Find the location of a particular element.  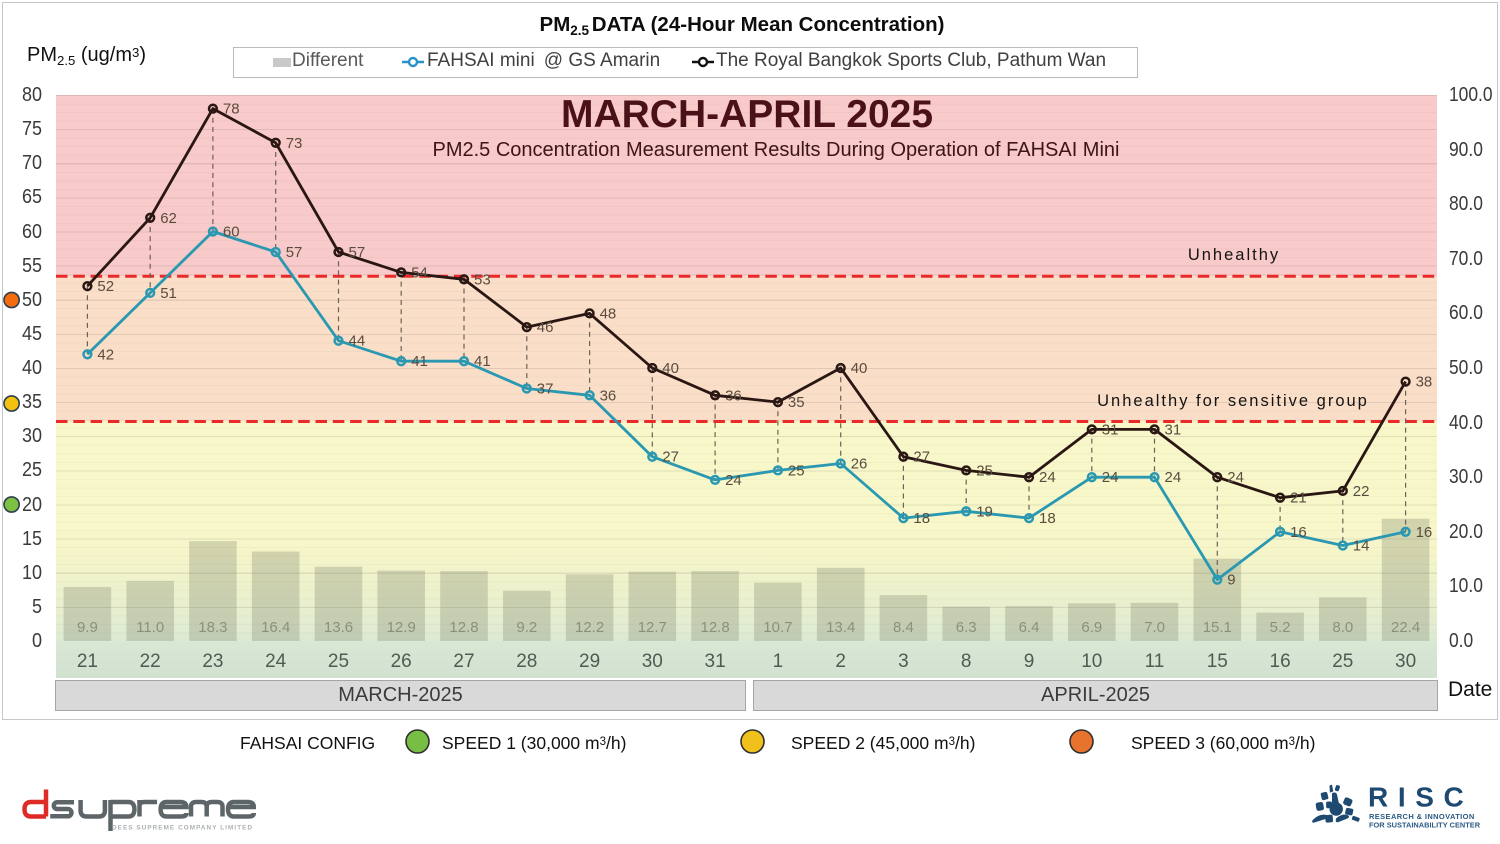

svg-text: 37 is located at coordinates (545, 389).